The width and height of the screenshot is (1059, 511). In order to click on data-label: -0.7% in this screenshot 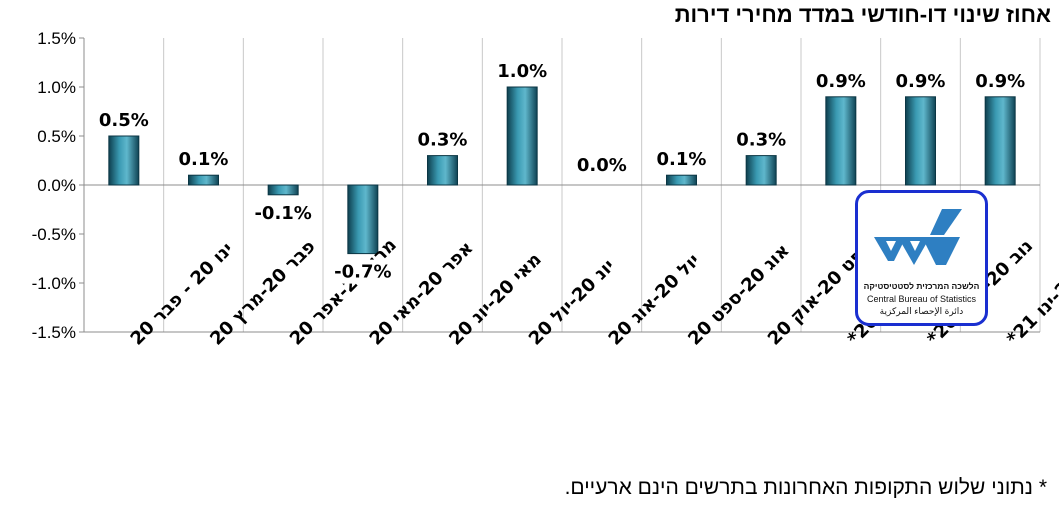, I will do `click(362, 272)`.